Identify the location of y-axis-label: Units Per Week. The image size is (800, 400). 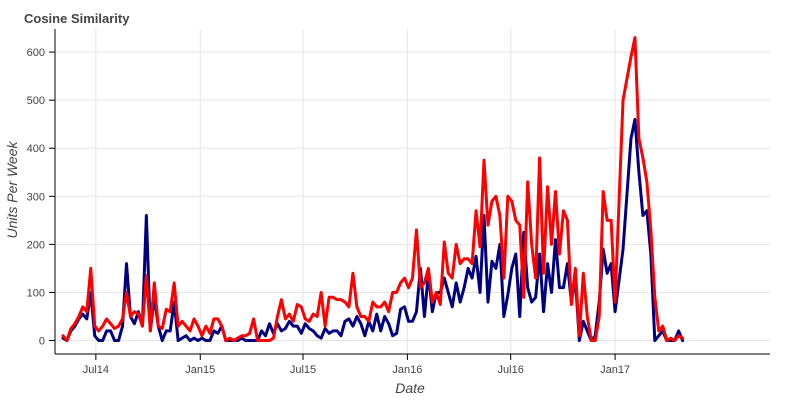
(12, 190).